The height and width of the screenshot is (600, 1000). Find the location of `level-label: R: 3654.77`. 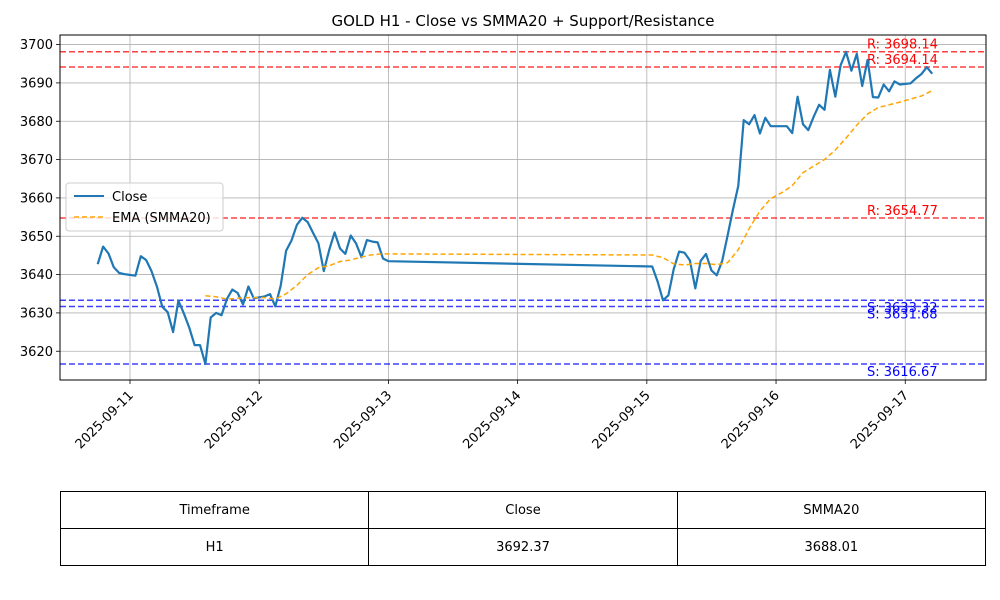

level-label: R: 3654.77 is located at coordinates (902, 211).